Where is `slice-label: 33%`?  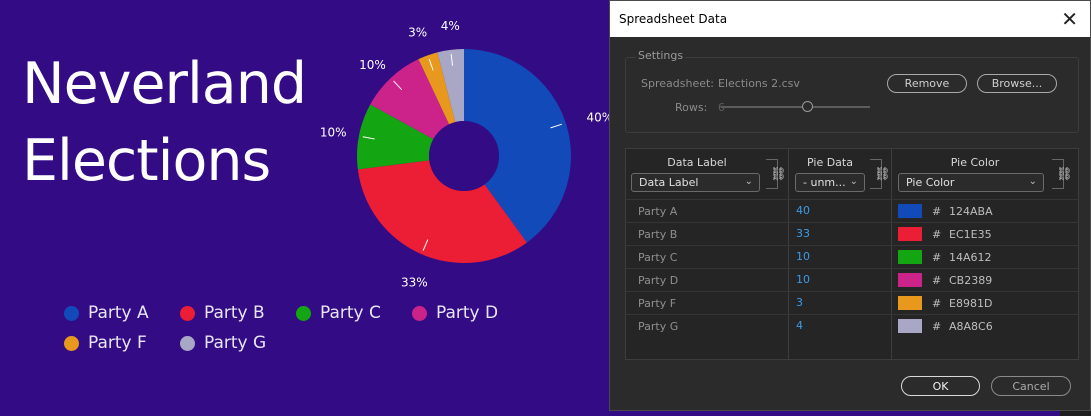
slice-label: 33% is located at coordinates (414, 283).